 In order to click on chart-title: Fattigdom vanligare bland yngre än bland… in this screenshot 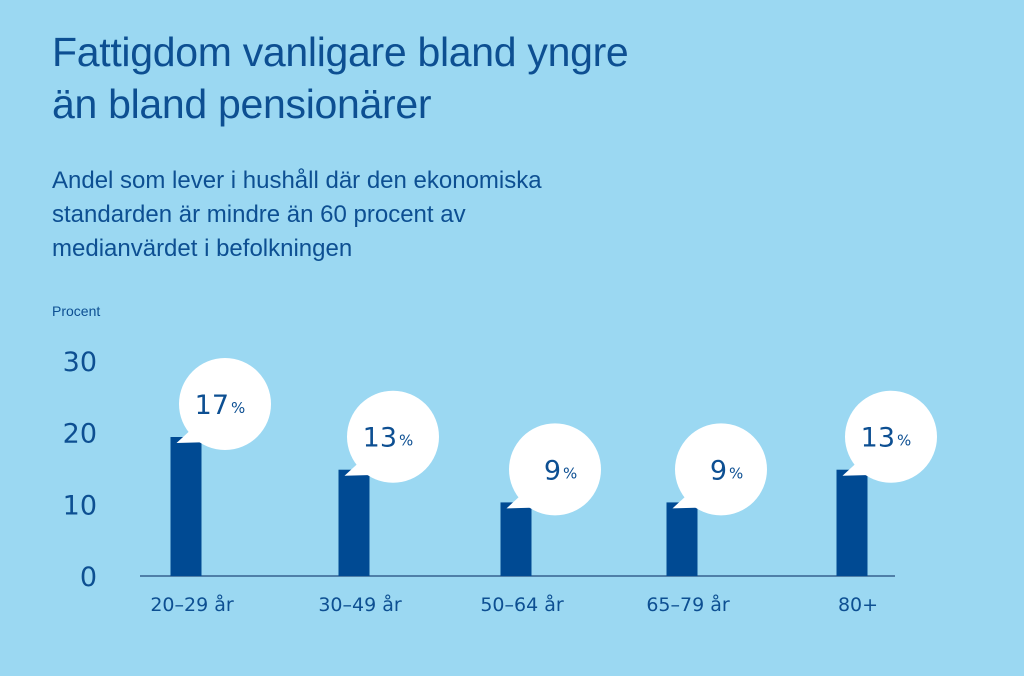, I will do `click(340, 78)`.